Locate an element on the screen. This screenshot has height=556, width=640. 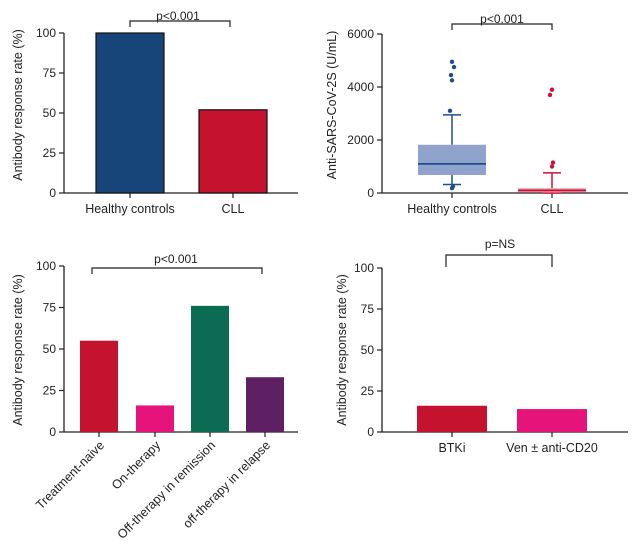
panel-d-y-axis-label: Antibody response rate (%) is located at coordinates (342, 349).